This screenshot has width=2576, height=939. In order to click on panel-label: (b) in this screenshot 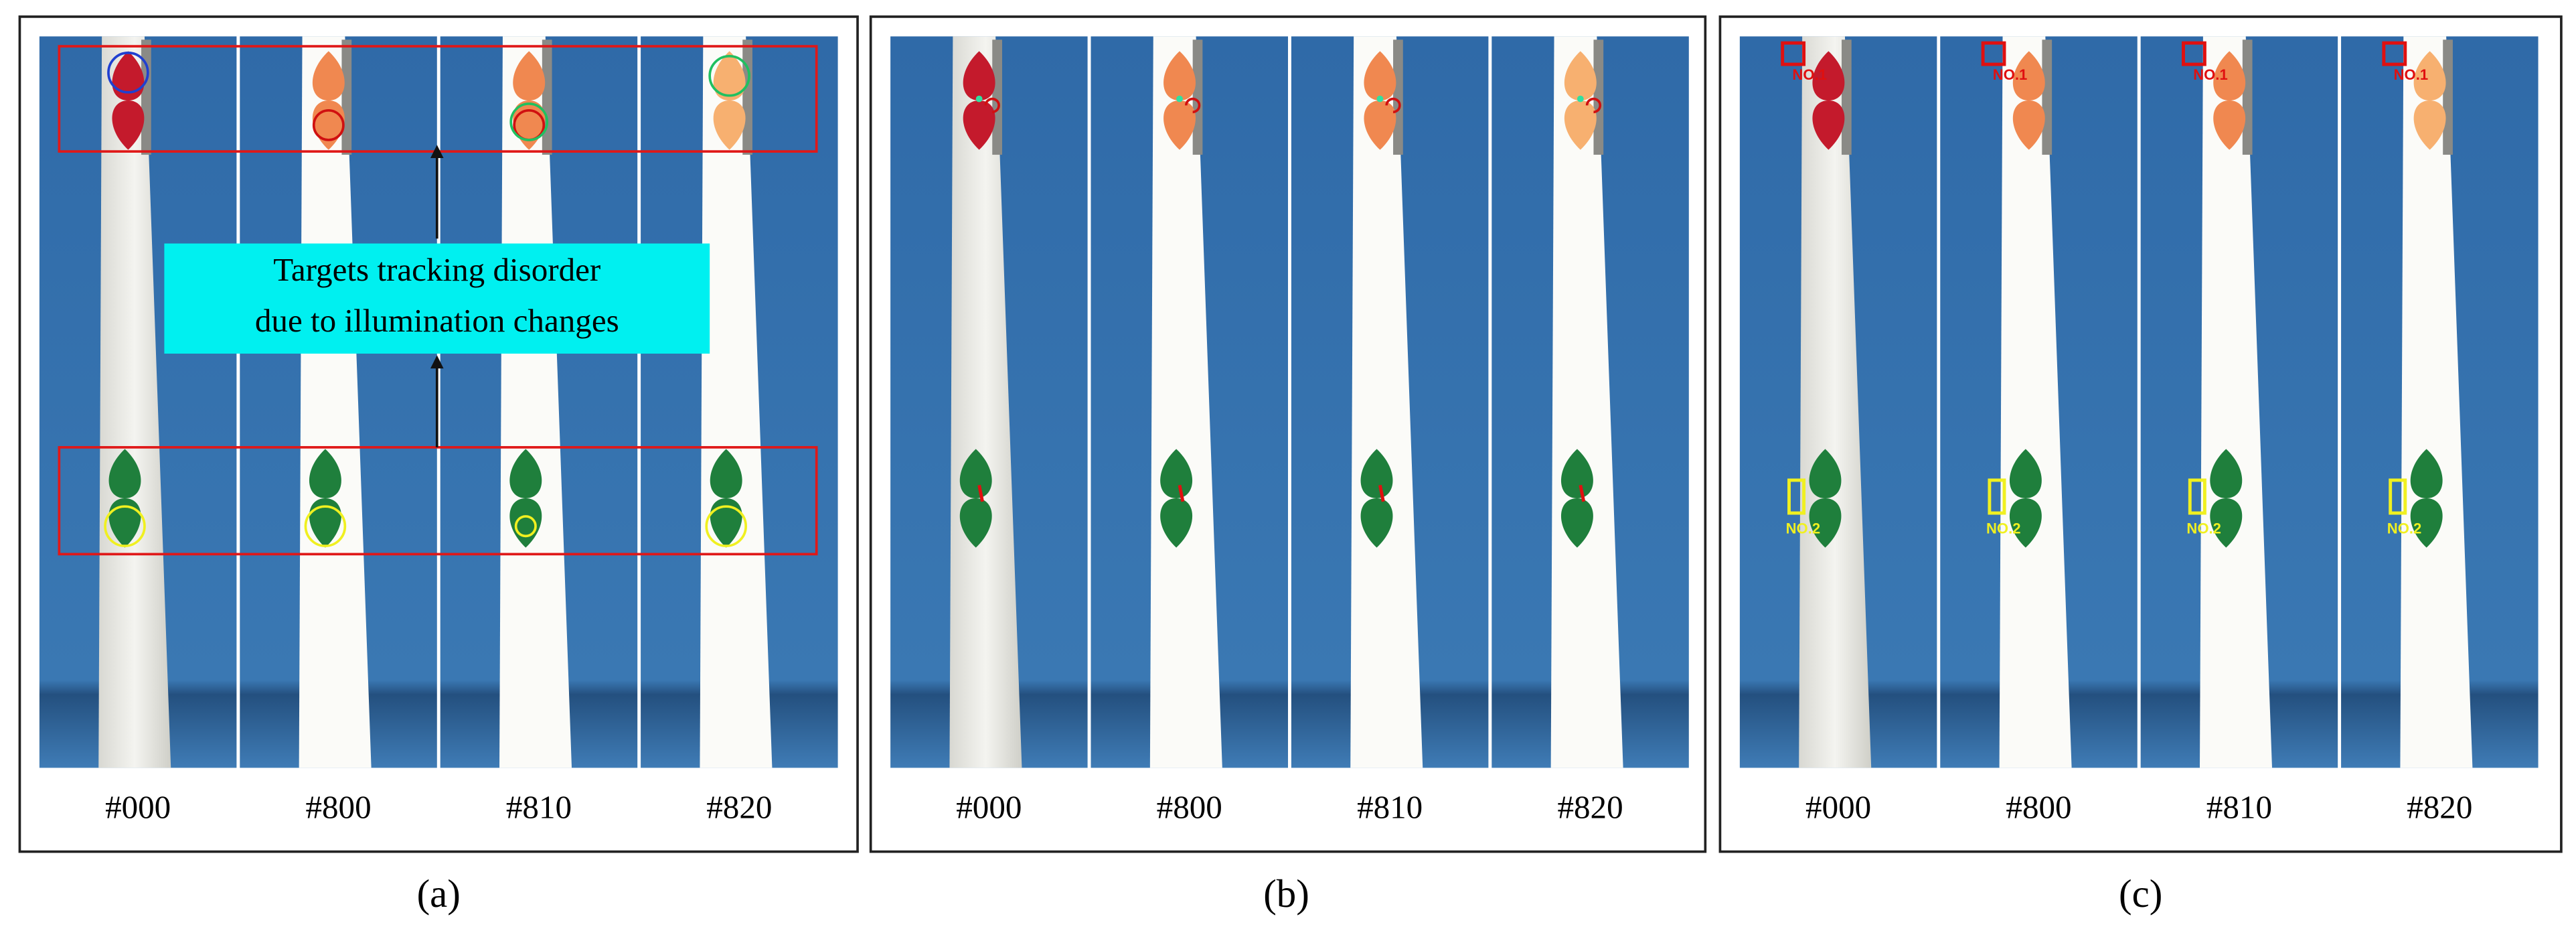, I will do `click(1286, 894)`.